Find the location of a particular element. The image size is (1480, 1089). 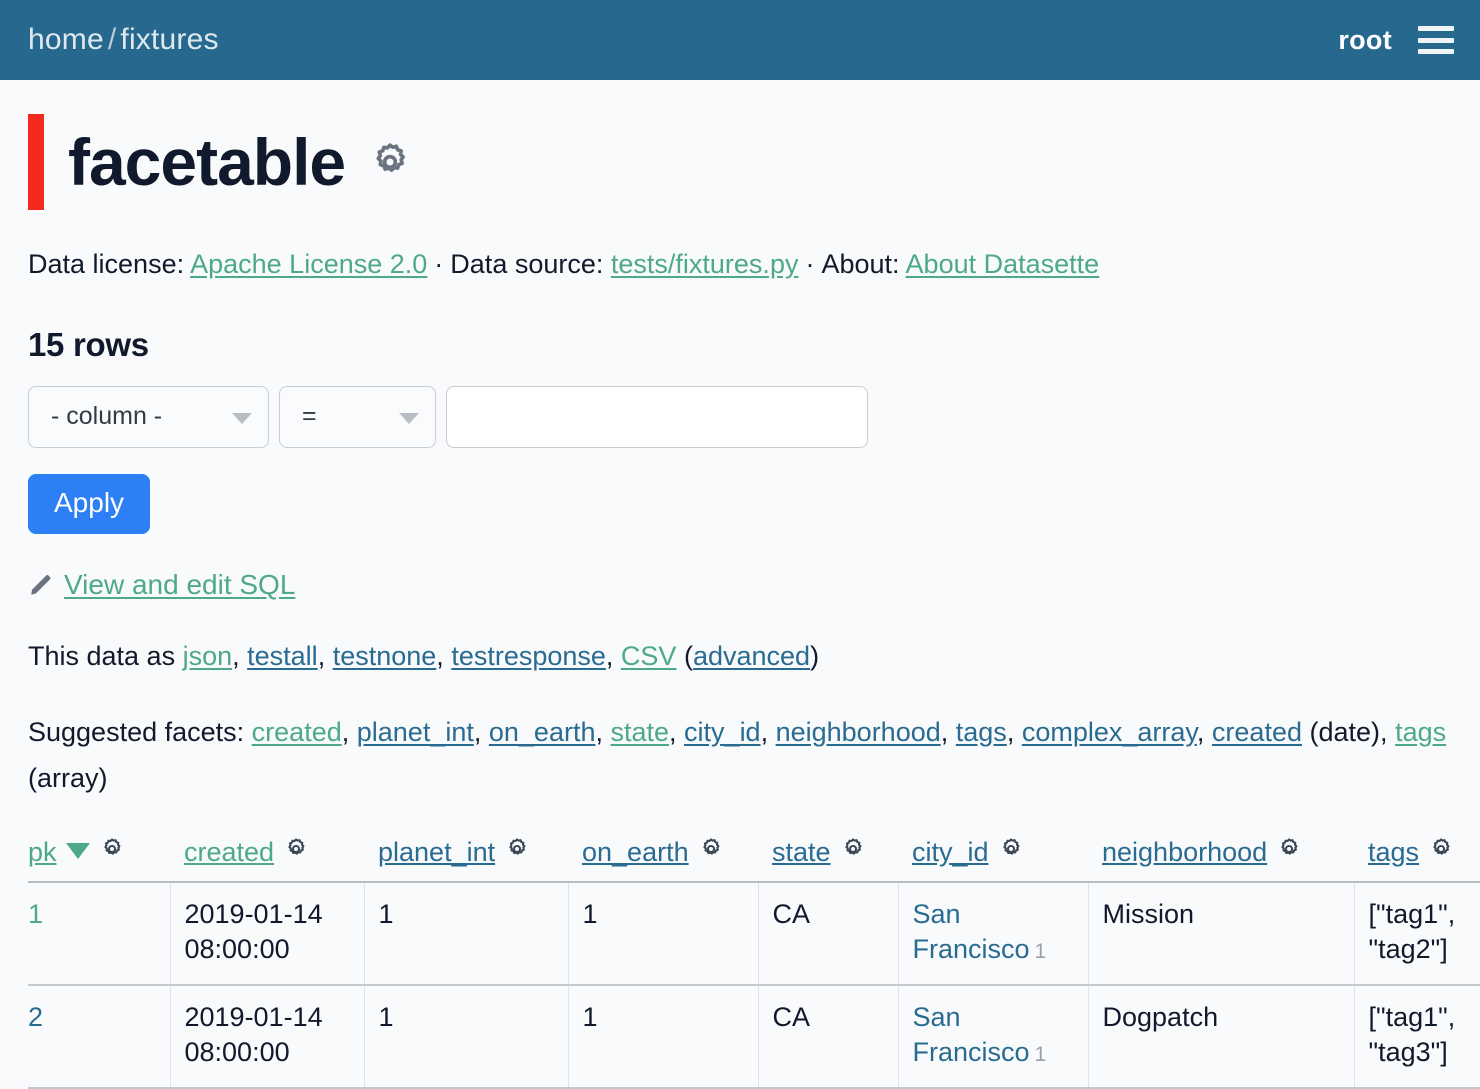

data-license-label: Data license: is located at coordinates (106, 264).